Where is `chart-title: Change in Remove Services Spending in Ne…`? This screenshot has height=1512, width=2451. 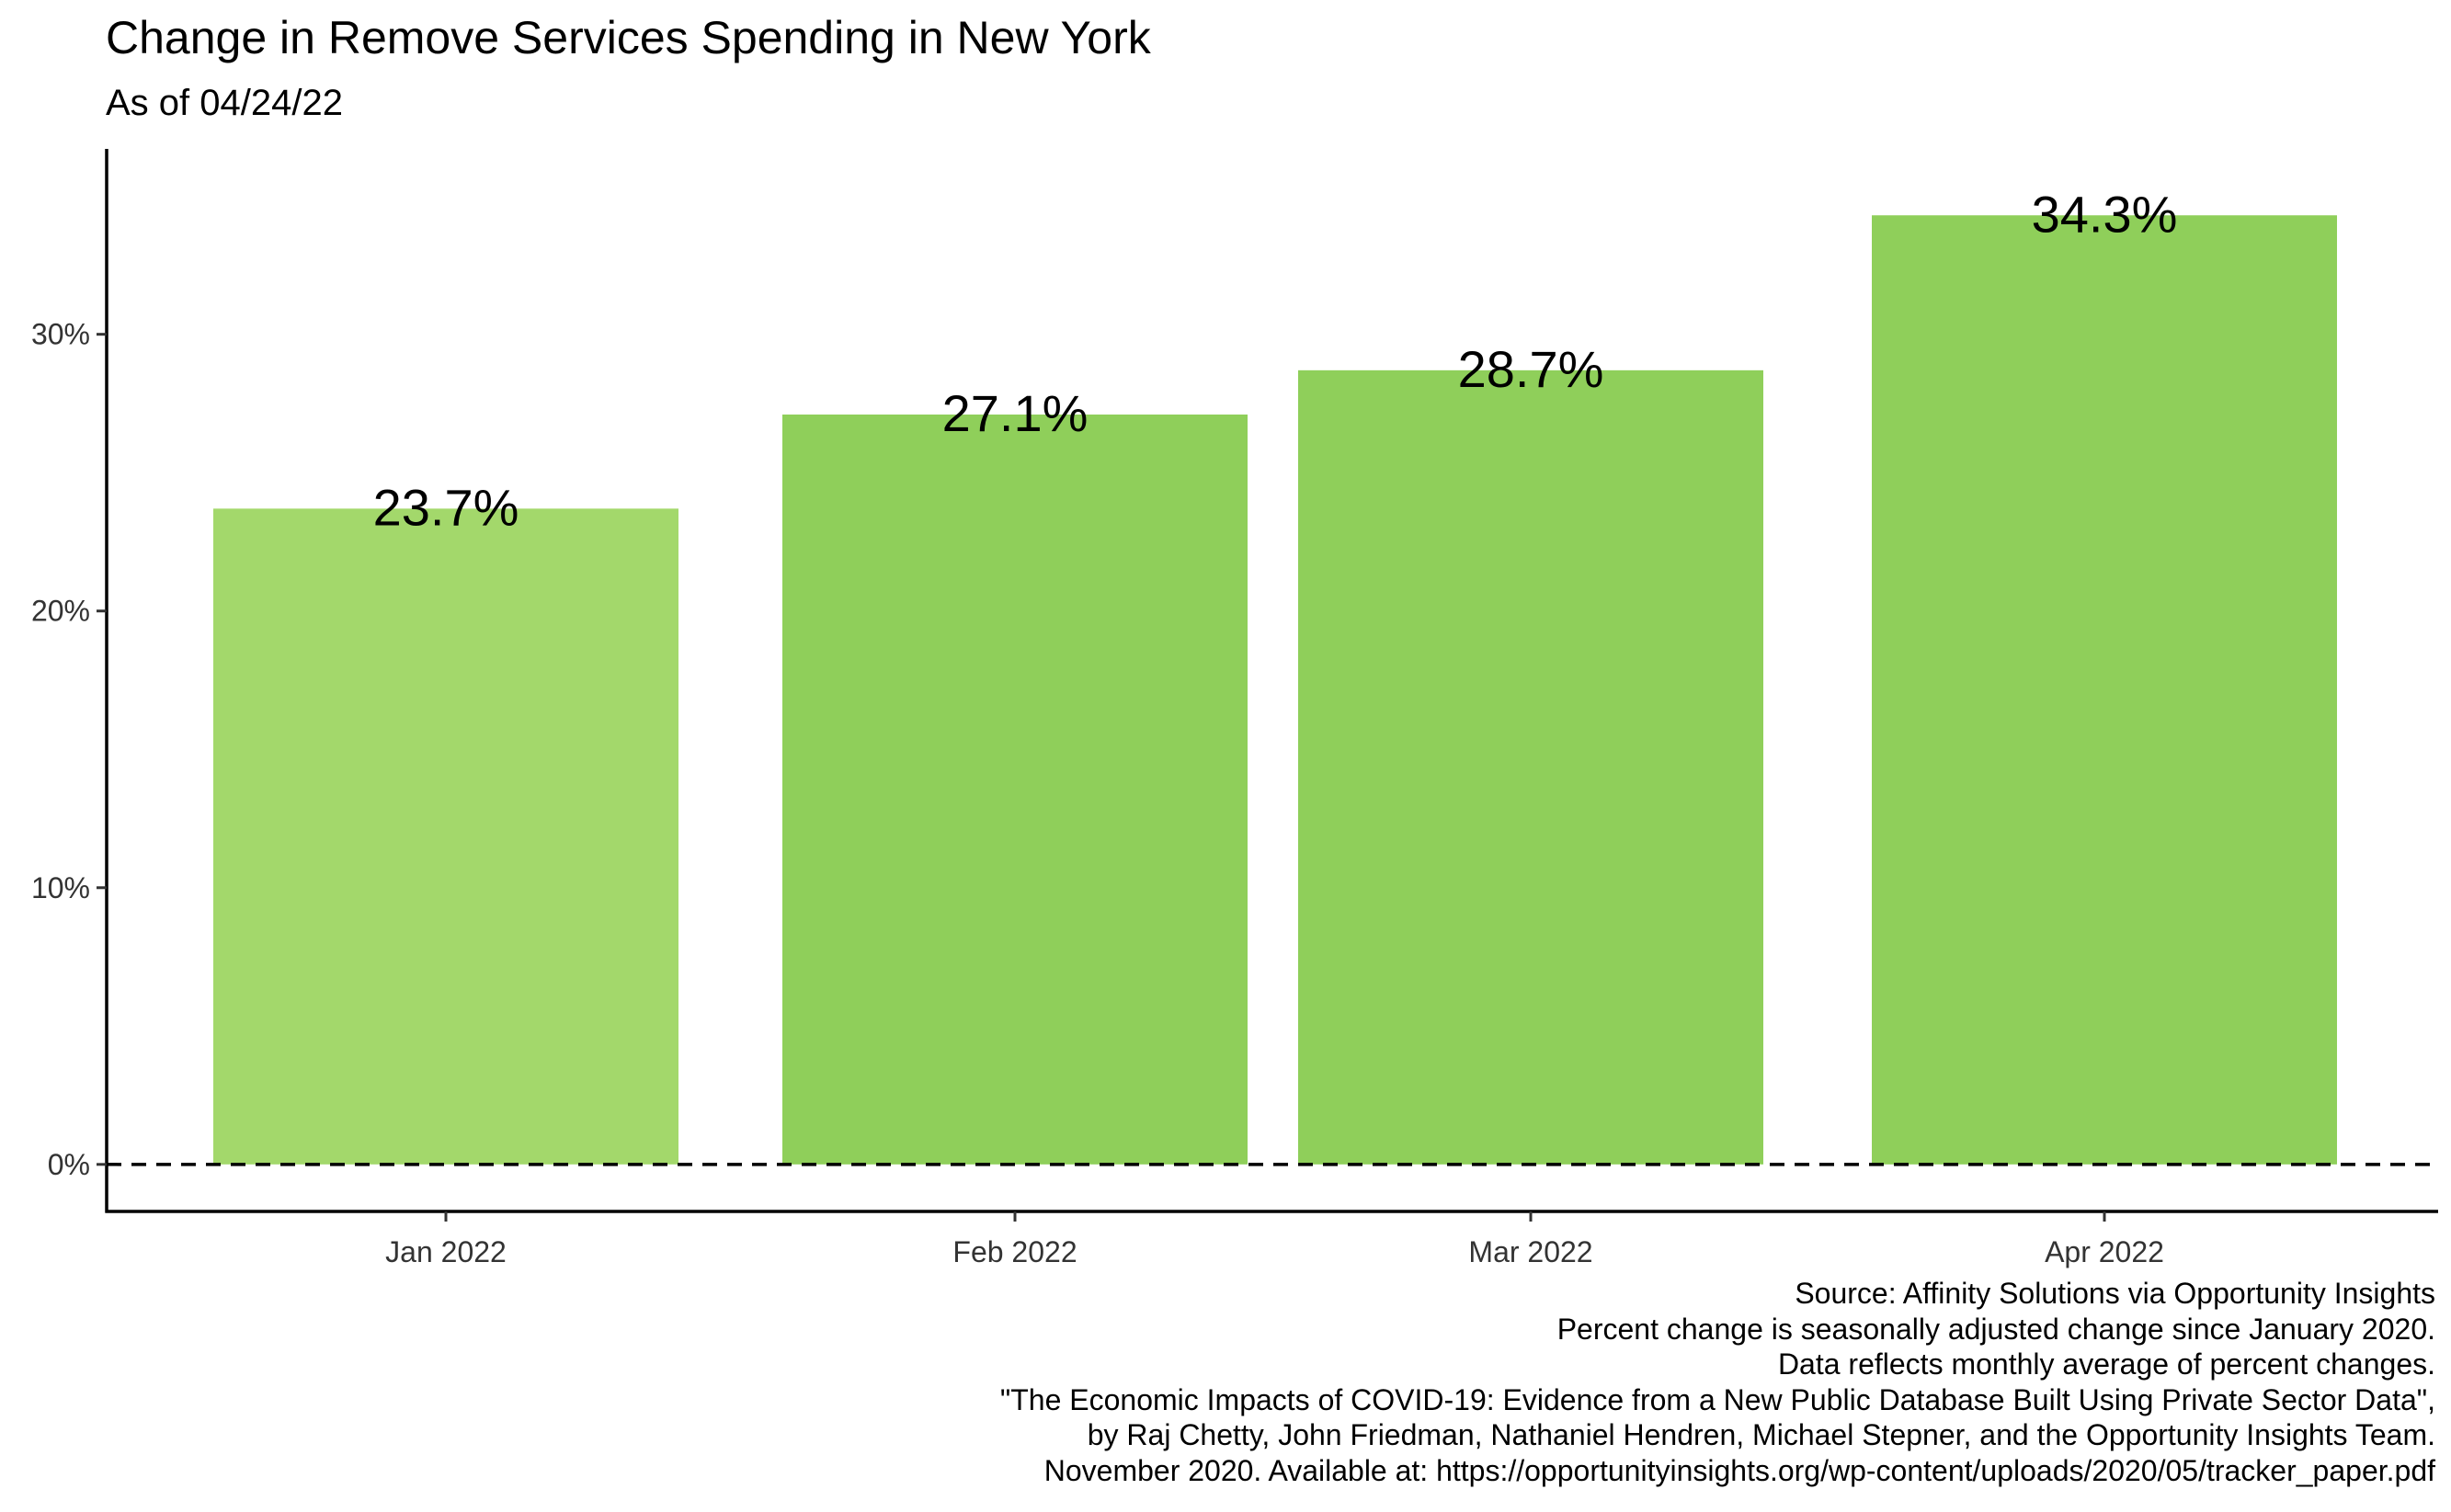
chart-title: Change in Remove Services Spending in Ne… is located at coordinates (628, 37).